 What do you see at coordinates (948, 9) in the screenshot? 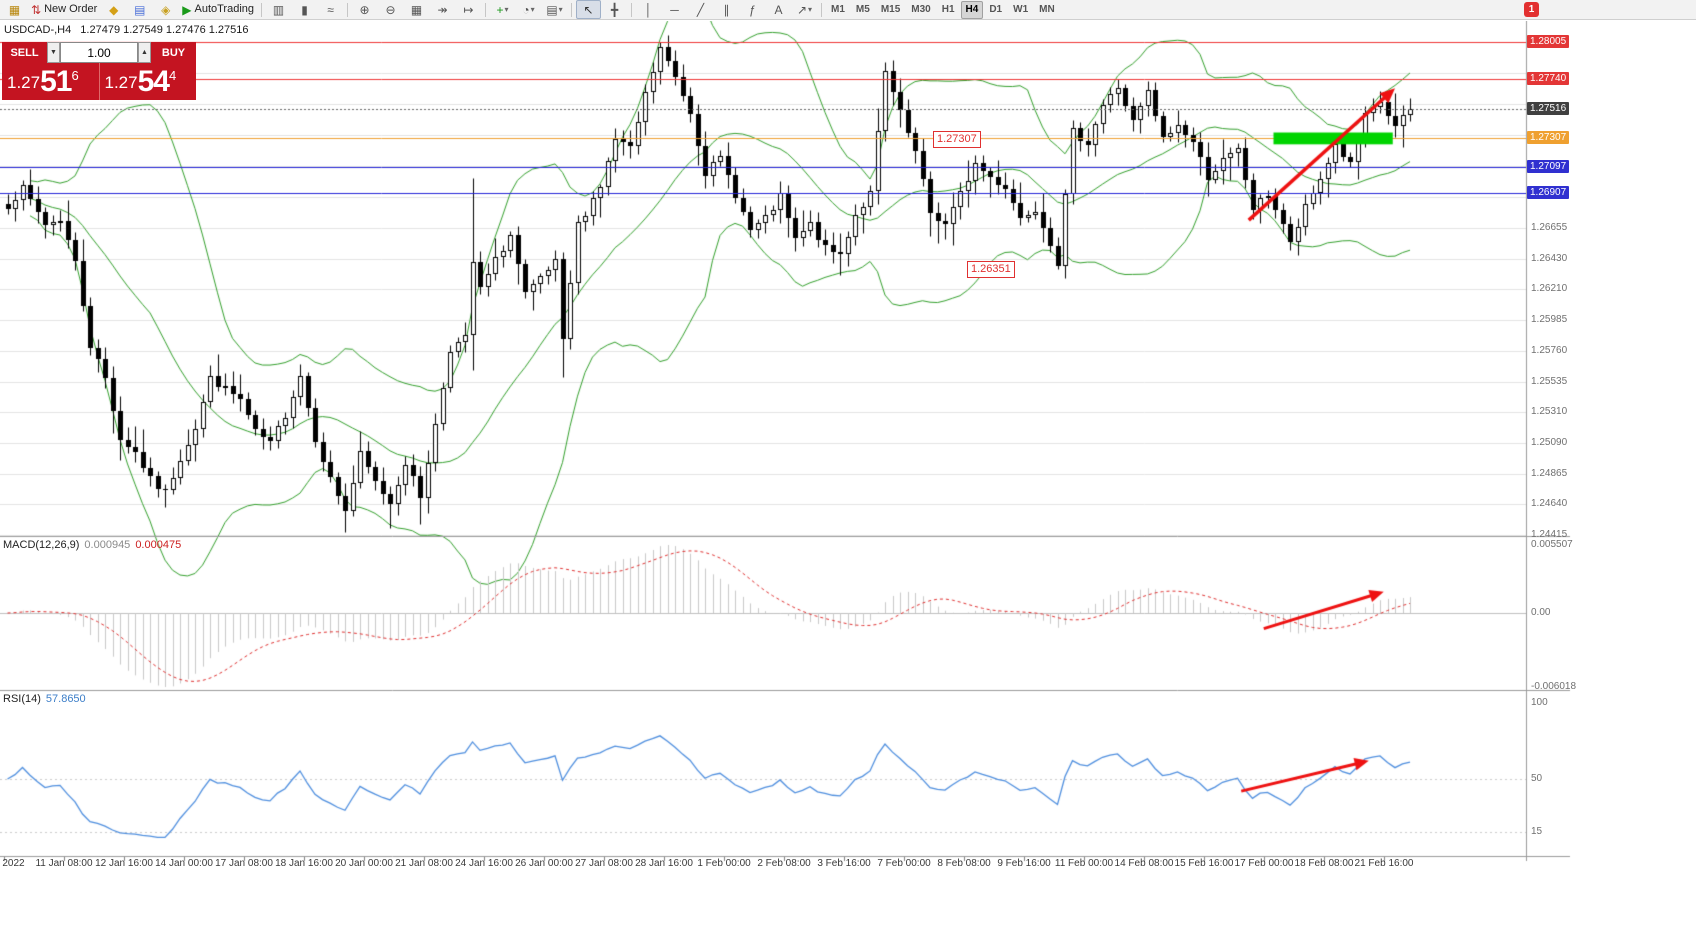
I see `timeframe-button-h1: H1` at bounding box center [948, 9].